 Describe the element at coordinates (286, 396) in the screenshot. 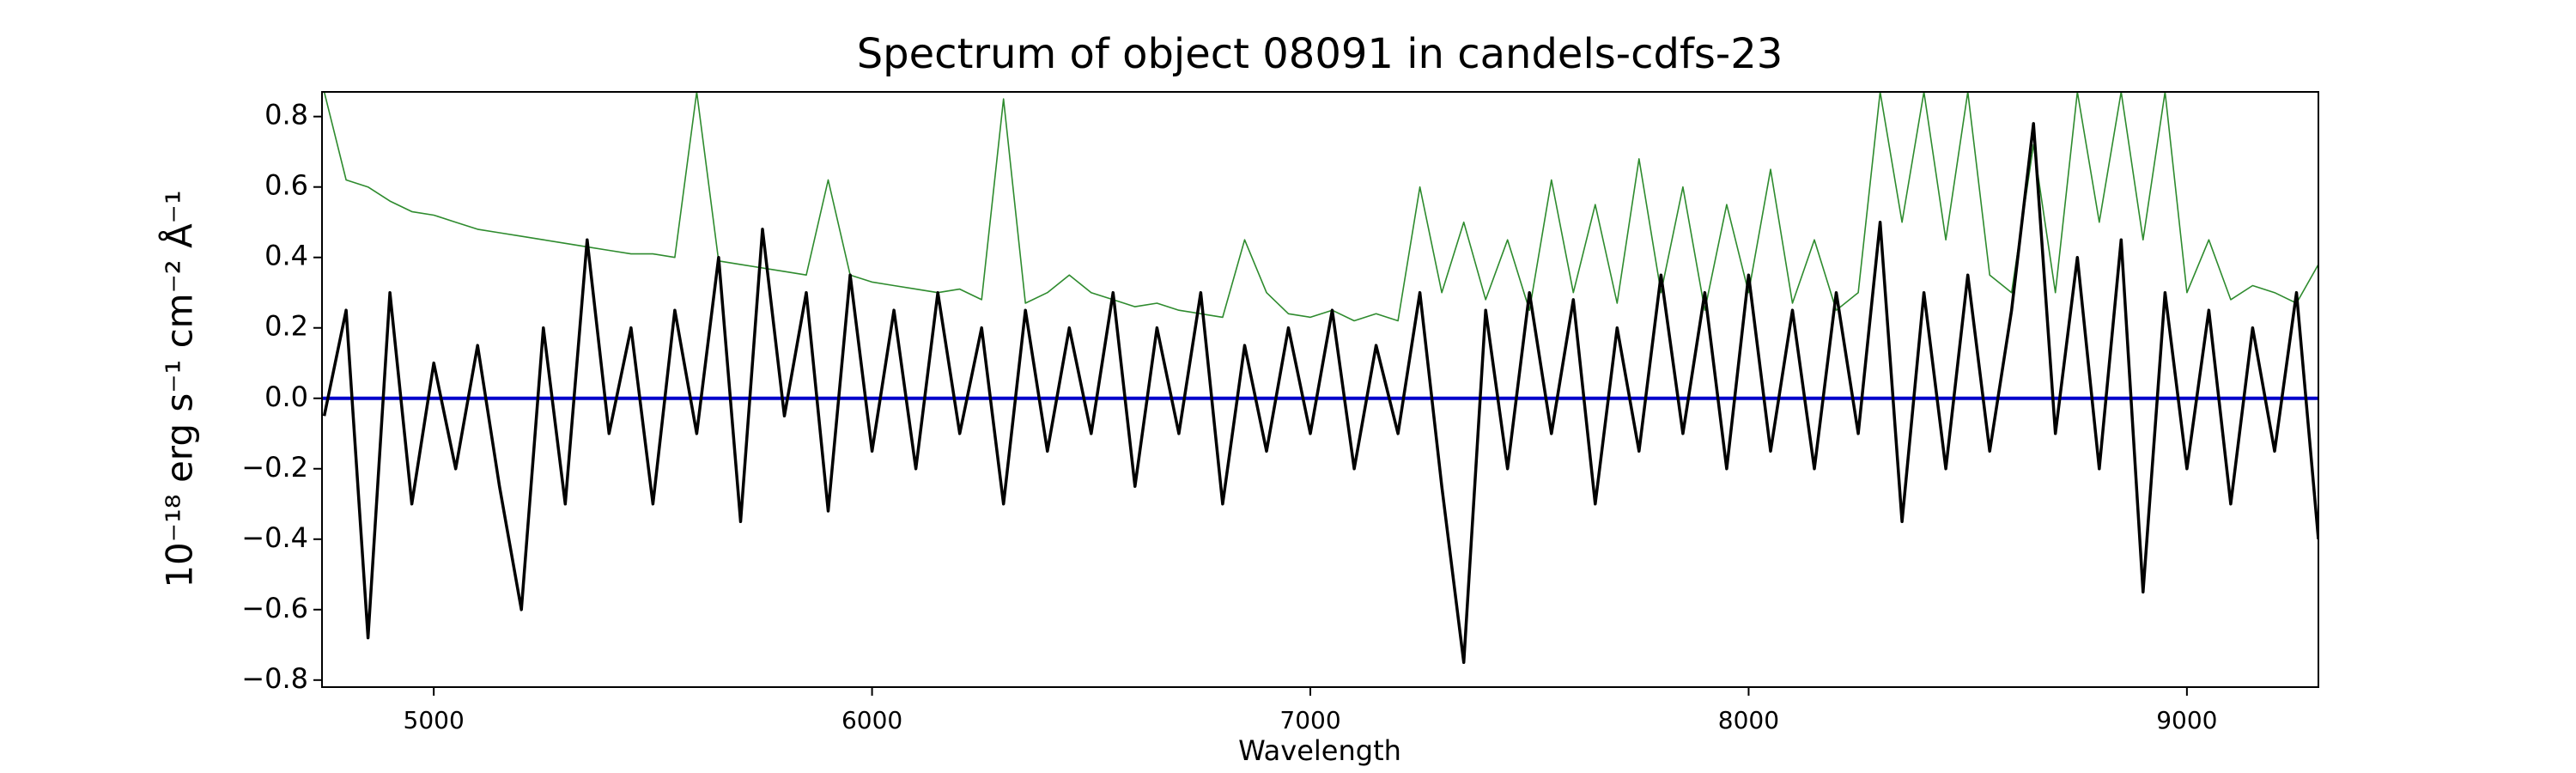

I see `y-tick-label: 0.0` at that location.